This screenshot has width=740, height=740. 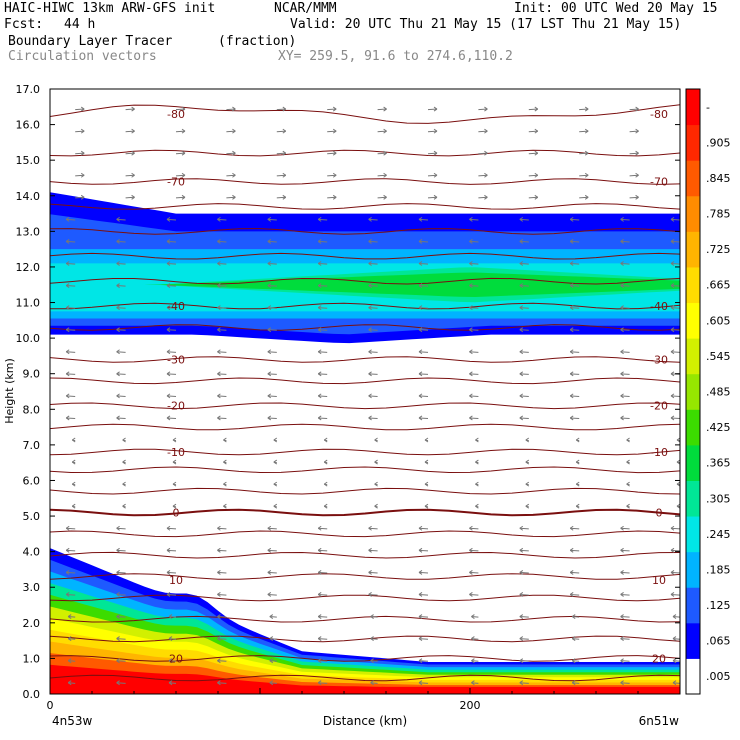 I want to click on x-axis: 0 200, so click(x=364, y=700).